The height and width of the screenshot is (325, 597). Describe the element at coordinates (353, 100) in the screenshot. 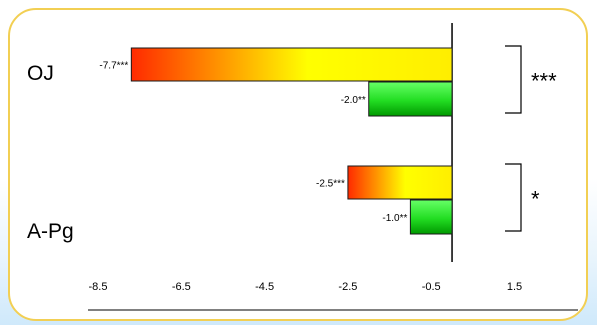

I see `data-label: -2.0**` at that location.